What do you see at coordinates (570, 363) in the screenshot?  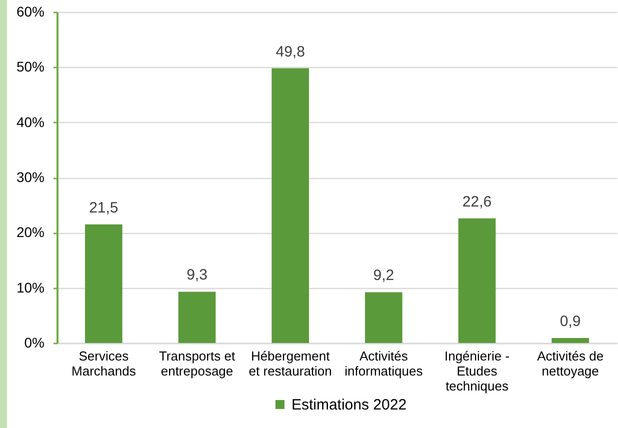 I see `x-tick-label: Activités de nettoyage` at bounding box center [570, 363].